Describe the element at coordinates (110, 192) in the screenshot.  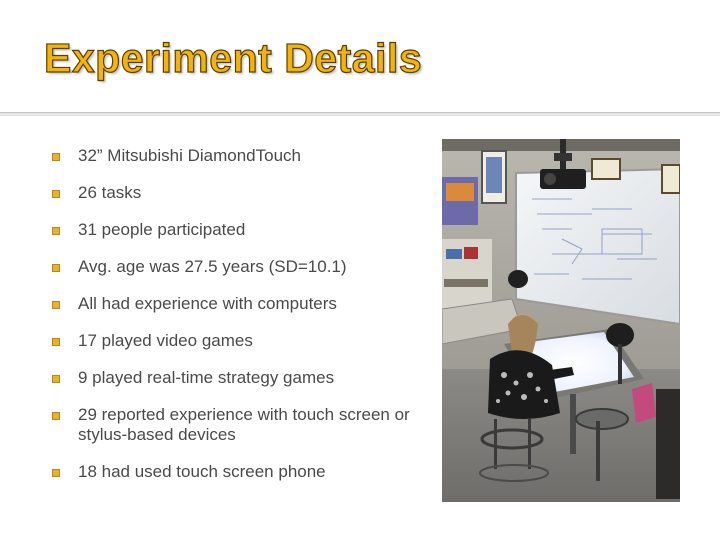
I see `bullet-text: 26 tasks` at that location.